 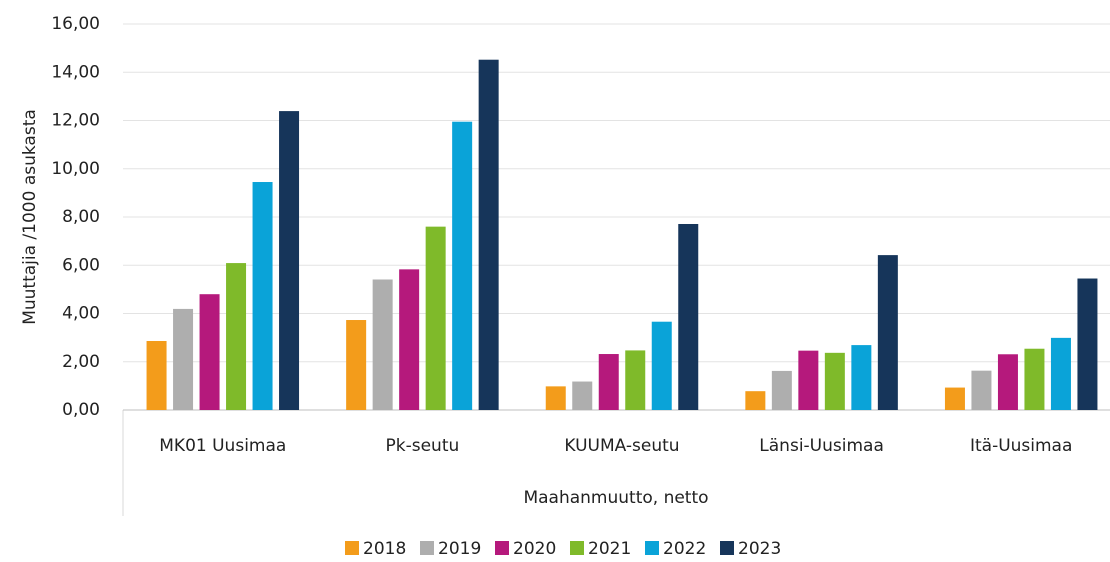 I want to click on y-tick-label: 0,00, so click(x=81, y=410).